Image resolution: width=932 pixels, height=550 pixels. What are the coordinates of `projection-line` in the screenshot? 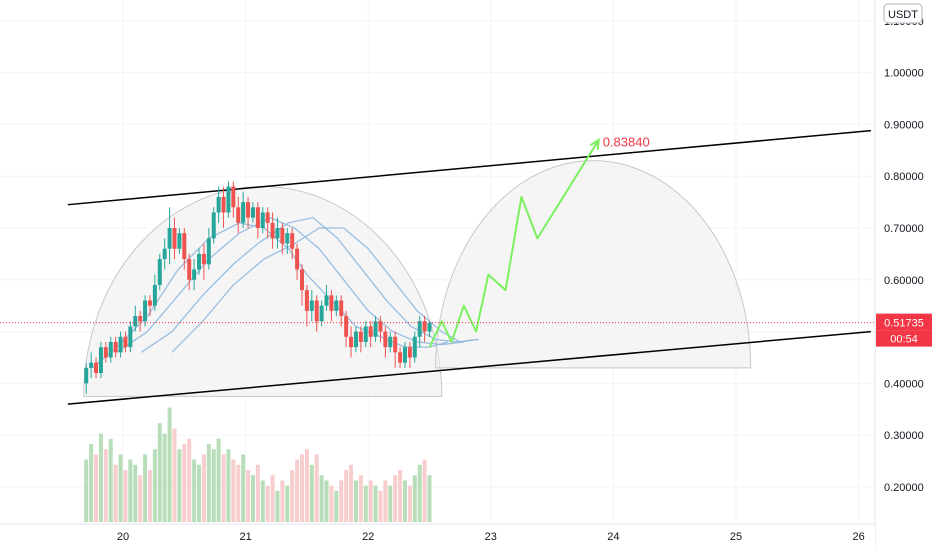 It's located at (514, 243).